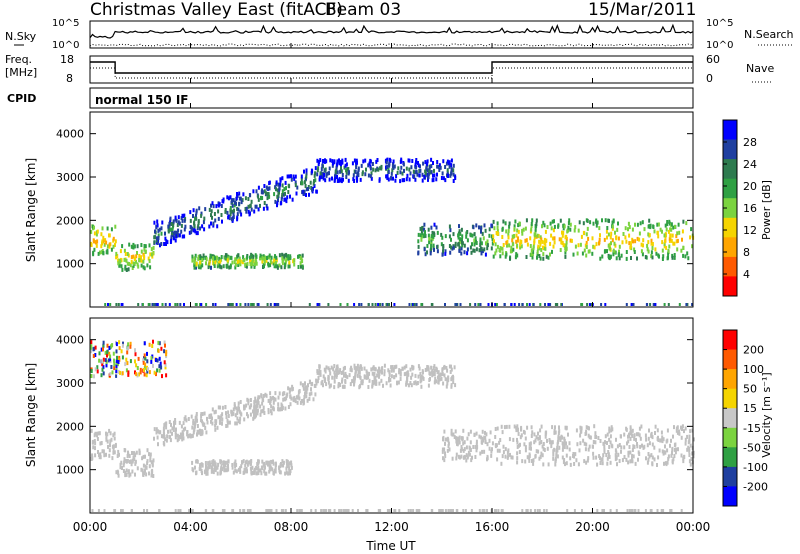 The image size is (800, 554). I want to click on colorbar-swatch, so click(730, 130).